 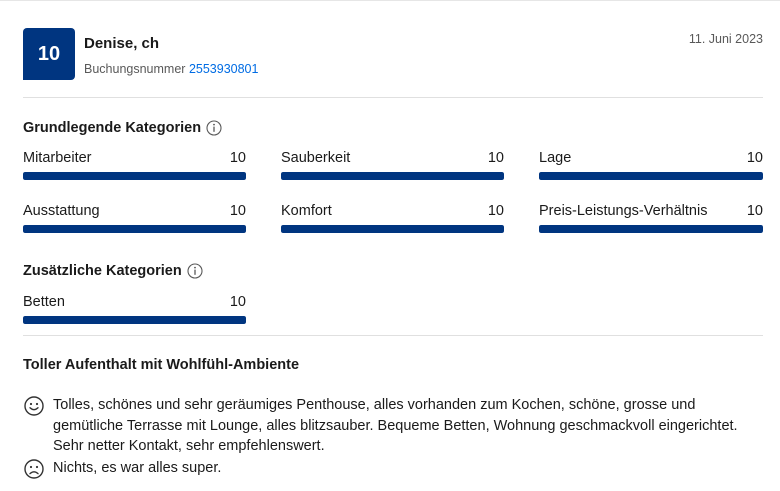 What do you see at coordinates (306, 211) in the screenshot?
I see `category-label: Komfort` at bounding box center [306, 211].